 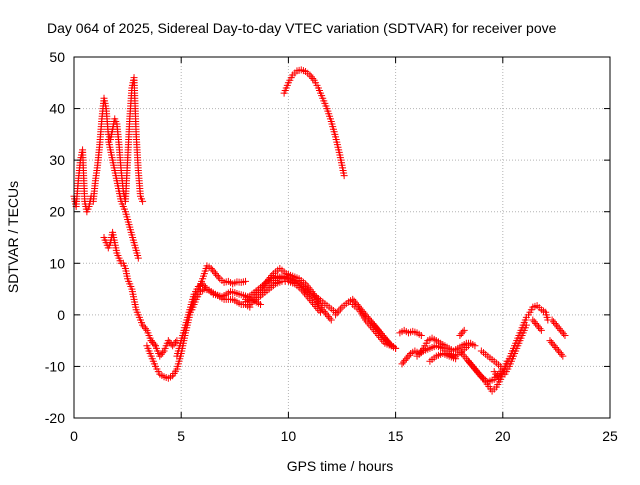 I want to click on y-tick-label: 50, so click(x=57, y=57).